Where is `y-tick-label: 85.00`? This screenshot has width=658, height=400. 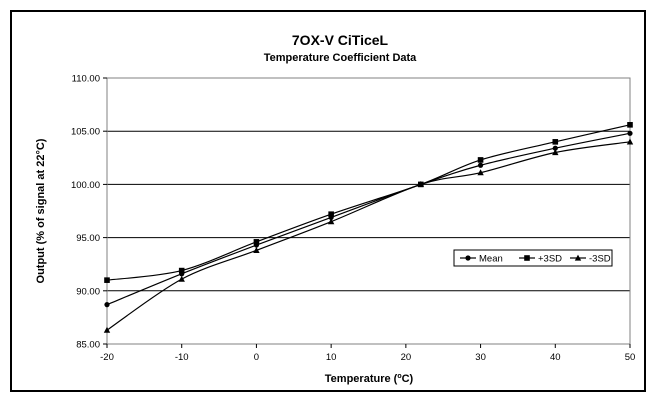 y-tick-label: 85.00 is located at coordinates (88, 345).